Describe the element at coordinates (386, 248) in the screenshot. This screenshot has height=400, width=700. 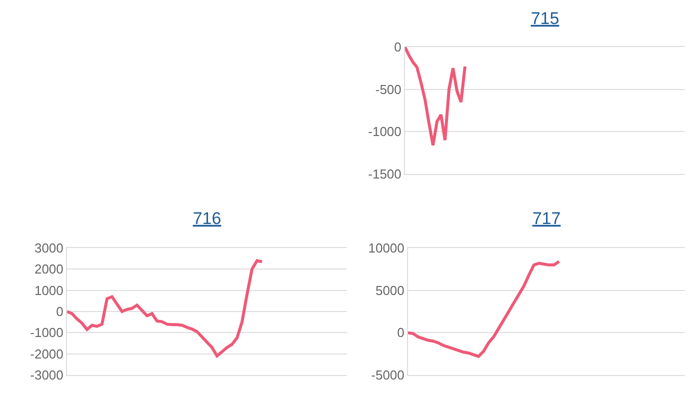
I see `y-tick-label: 10000` at that location.